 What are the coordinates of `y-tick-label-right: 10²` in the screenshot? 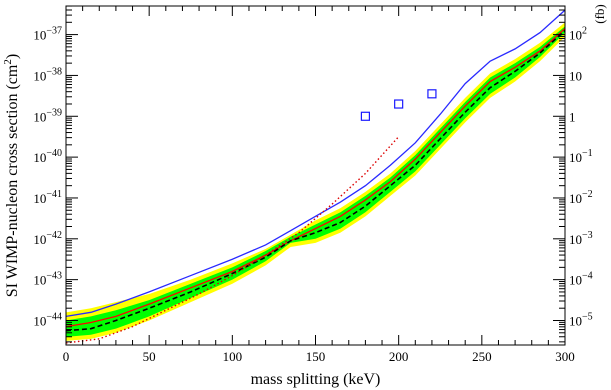 It's located at (578, 34).